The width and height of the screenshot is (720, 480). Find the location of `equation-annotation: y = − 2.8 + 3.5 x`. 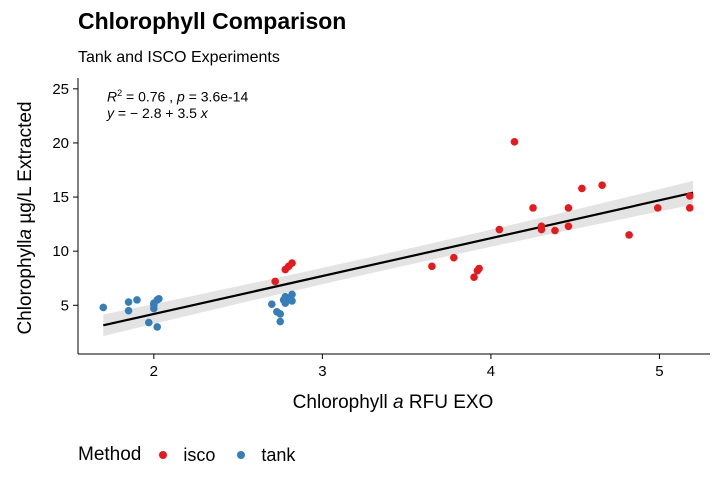

equation-annotation: y = − 2.8 + 3.5 x is located at coordinates (157, 113).